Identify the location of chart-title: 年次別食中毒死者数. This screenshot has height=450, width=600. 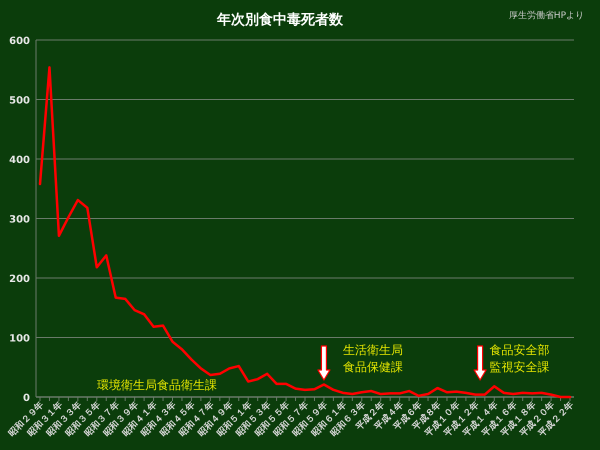
(280, 20).